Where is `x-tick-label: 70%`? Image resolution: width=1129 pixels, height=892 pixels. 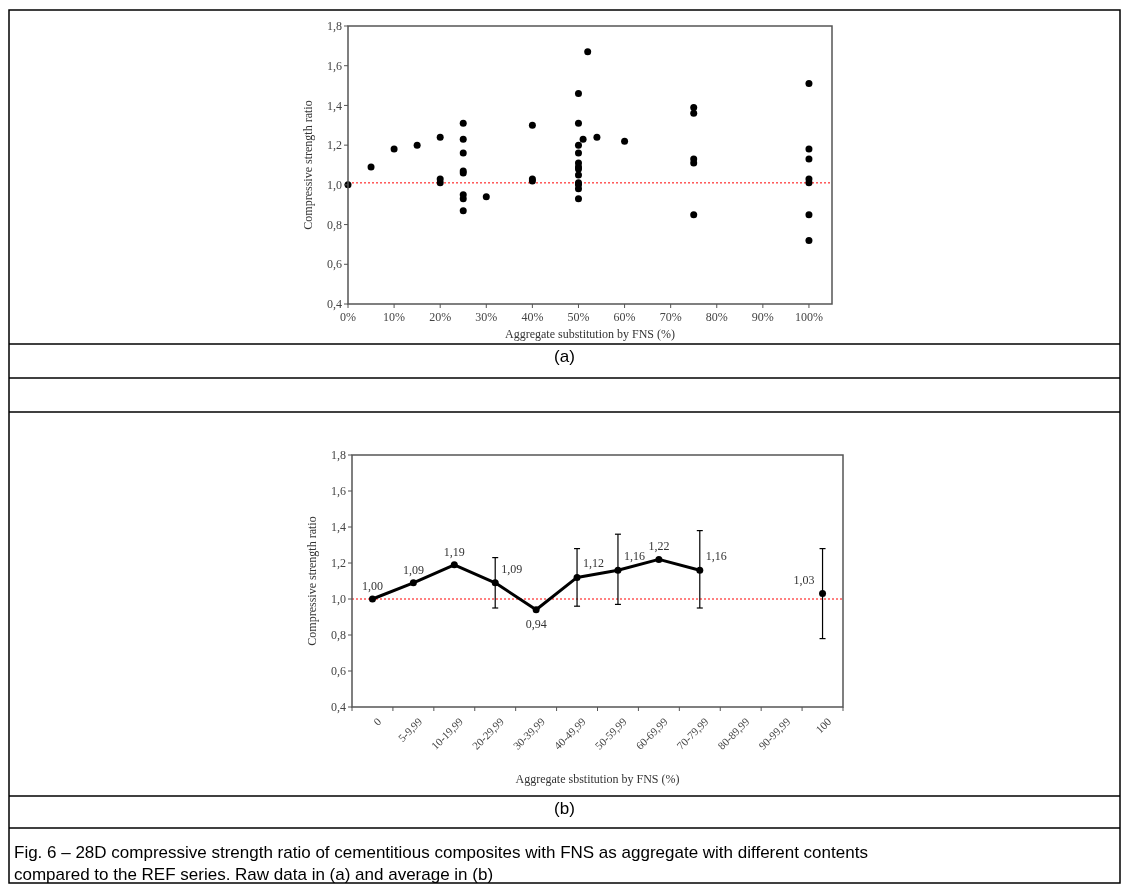
x-tick-label: 70% is located at coordinates (670, 317).